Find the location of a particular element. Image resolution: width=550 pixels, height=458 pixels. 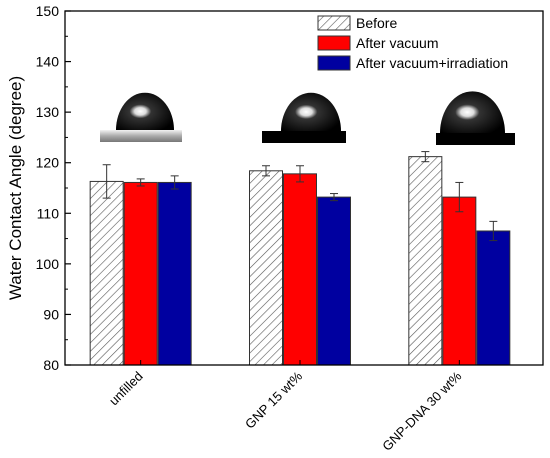

y-tick-label-140: 140 is located at coordinates (48, 62).